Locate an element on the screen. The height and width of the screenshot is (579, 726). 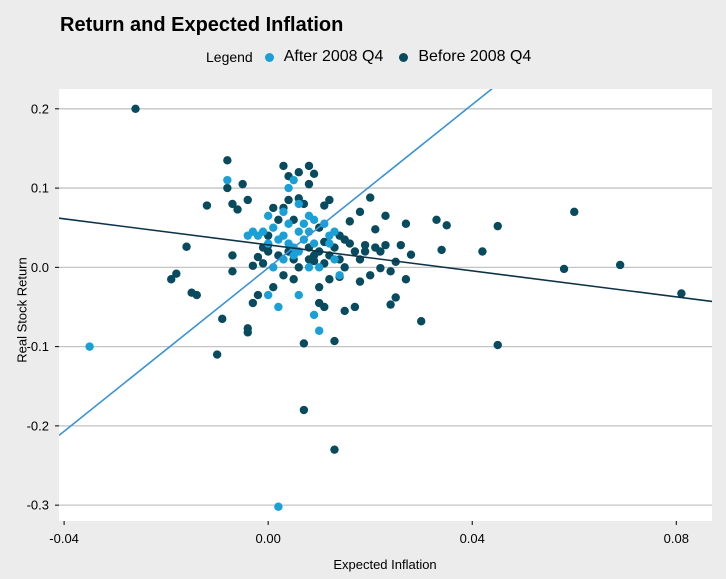
x-axis-label: Expected Inflation is located at coordinates (385, 564).